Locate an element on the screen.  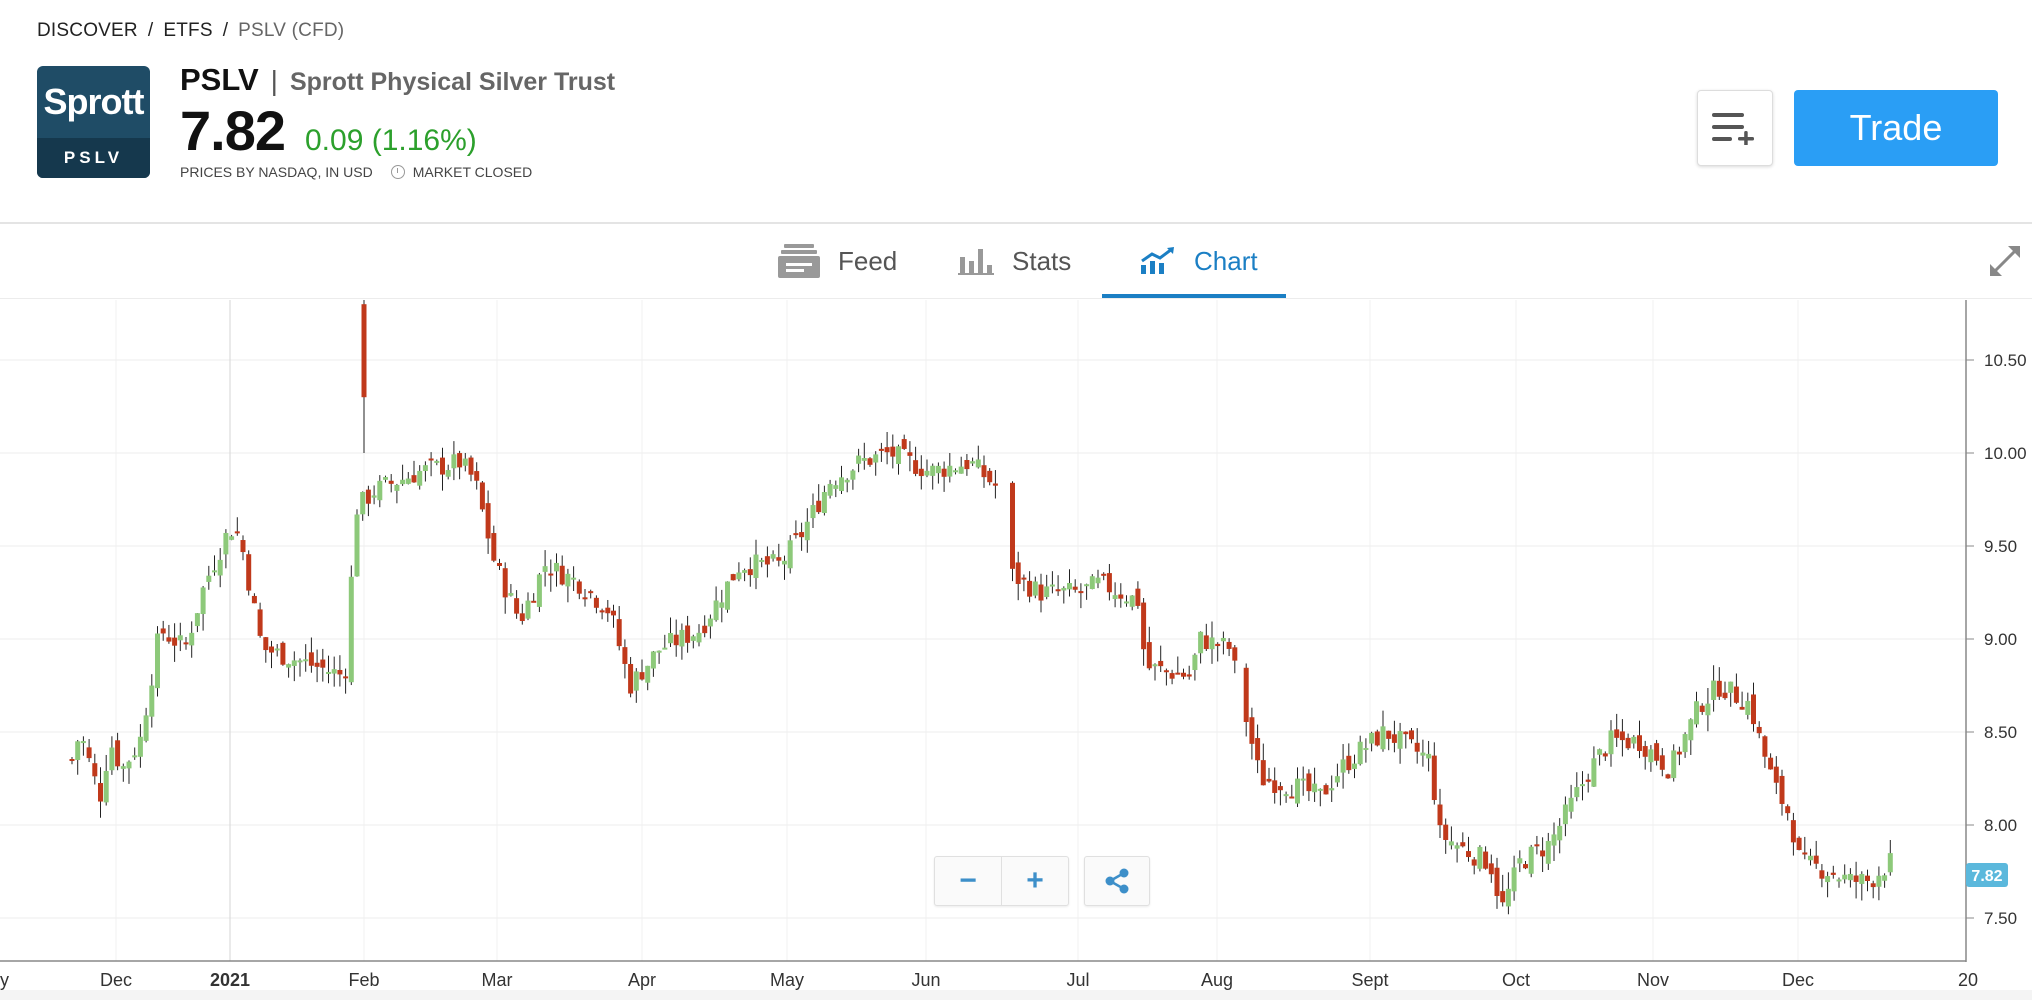
breadcrumb-discover: DISCOVER is located at coordinates (87, 30).